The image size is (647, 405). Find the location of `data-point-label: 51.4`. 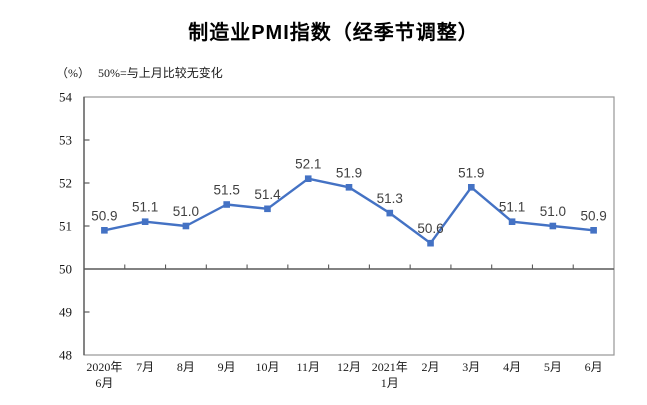

data-point-label: 51.4 is located at coordinates (267, 194).